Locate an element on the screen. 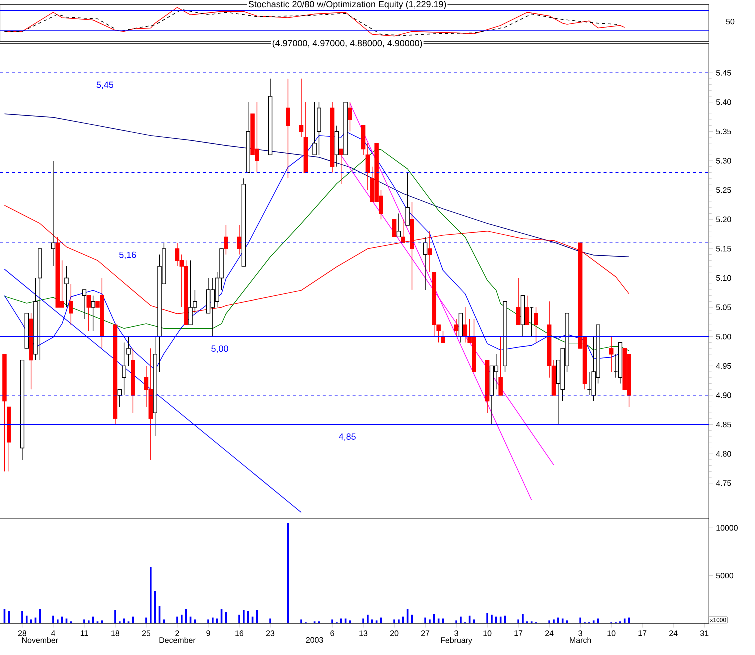 This screenshot has height=655, width=755. chart-title: (4.97000, 4.97000, 4.88000, 4.90000) is located at coordinates (347, 44).